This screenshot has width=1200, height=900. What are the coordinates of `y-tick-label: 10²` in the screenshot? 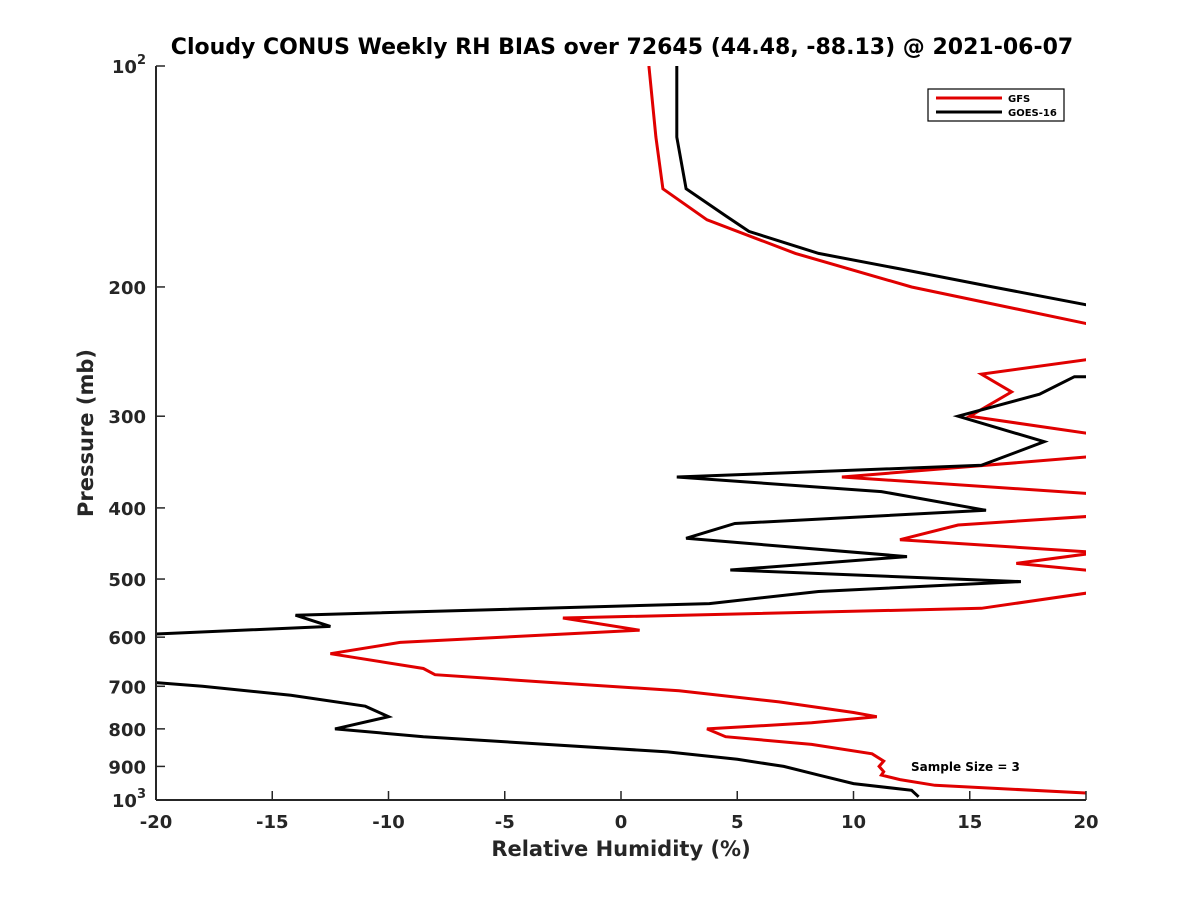 It's located at (129, 65).